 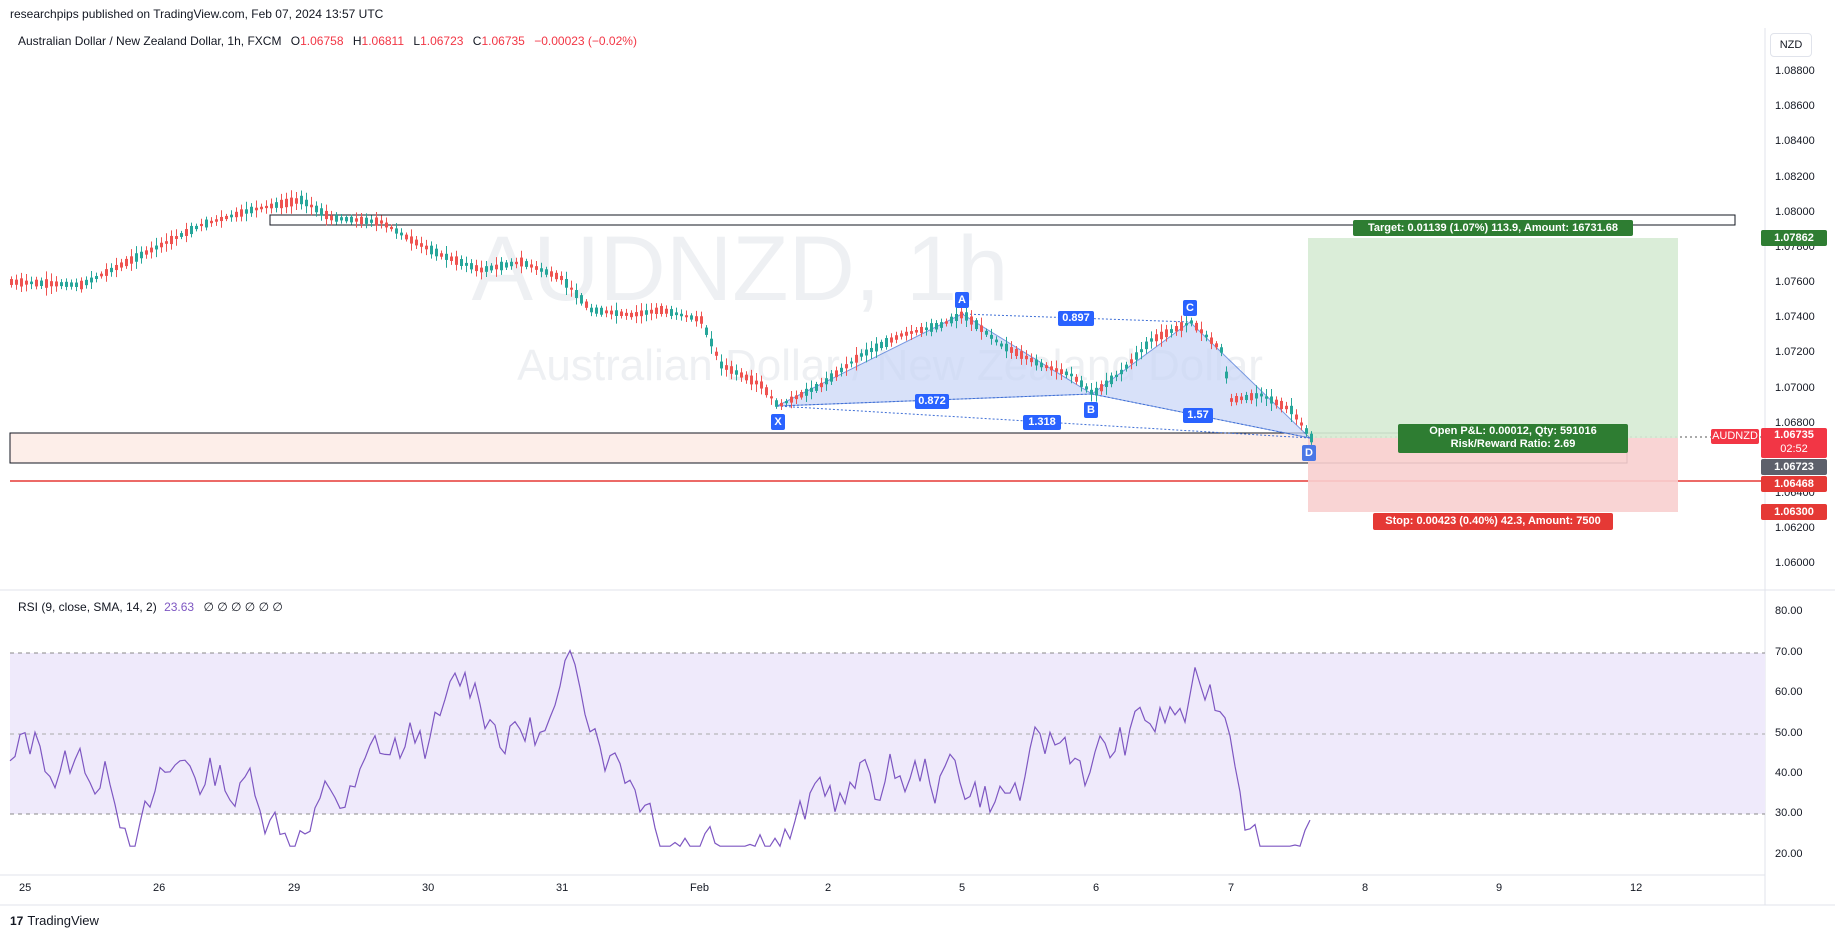 What do you see at coordinates (1795, 352) in the screenshot?
I see `price-tick: 1.07200` at bounding box center [1795, 352].